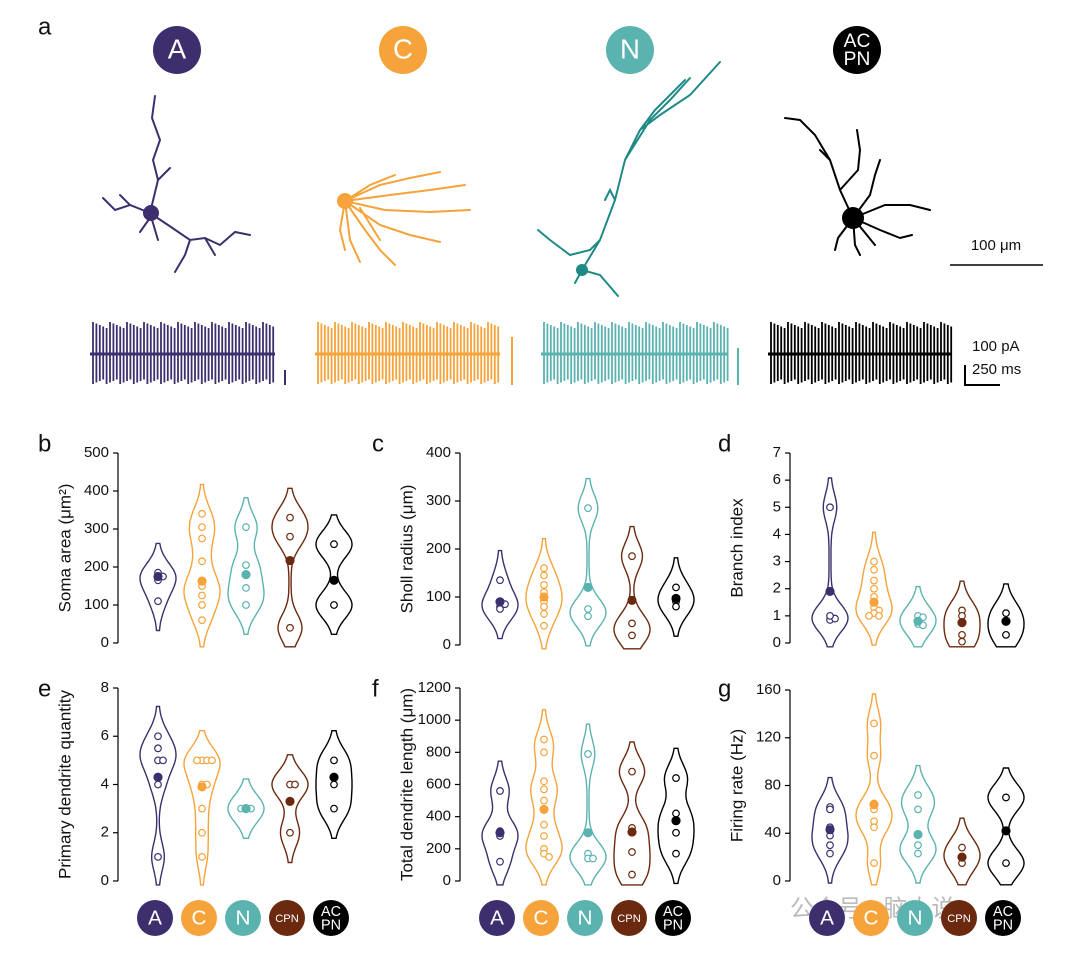 Image resolution: width=1080 pixels, height=953 pixels. What do you see at coordinates (736, 785) in the screenshot?
I see `y-axis-label: Firing rate (Hz)` at bounding box center [736, 785].